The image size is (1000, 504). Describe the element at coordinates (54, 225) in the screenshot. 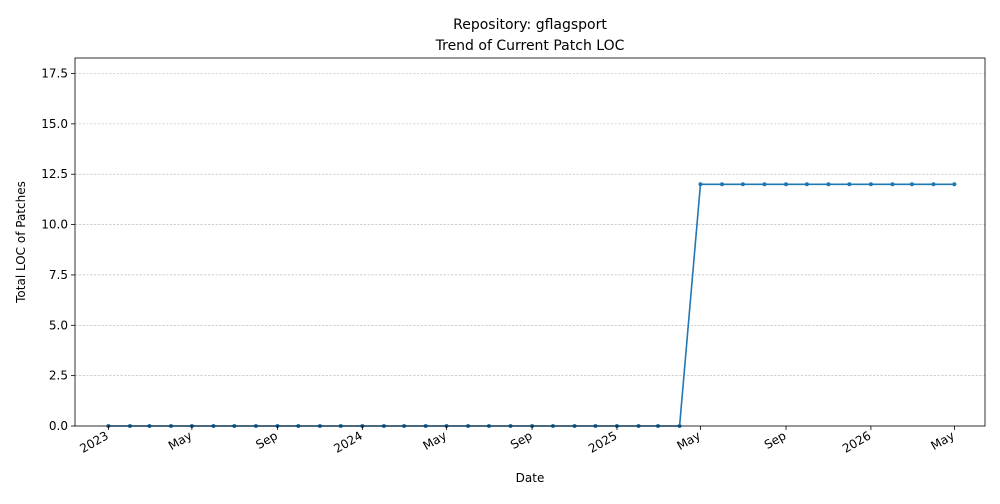

I see `y-tick-label: 10.0` at that location.